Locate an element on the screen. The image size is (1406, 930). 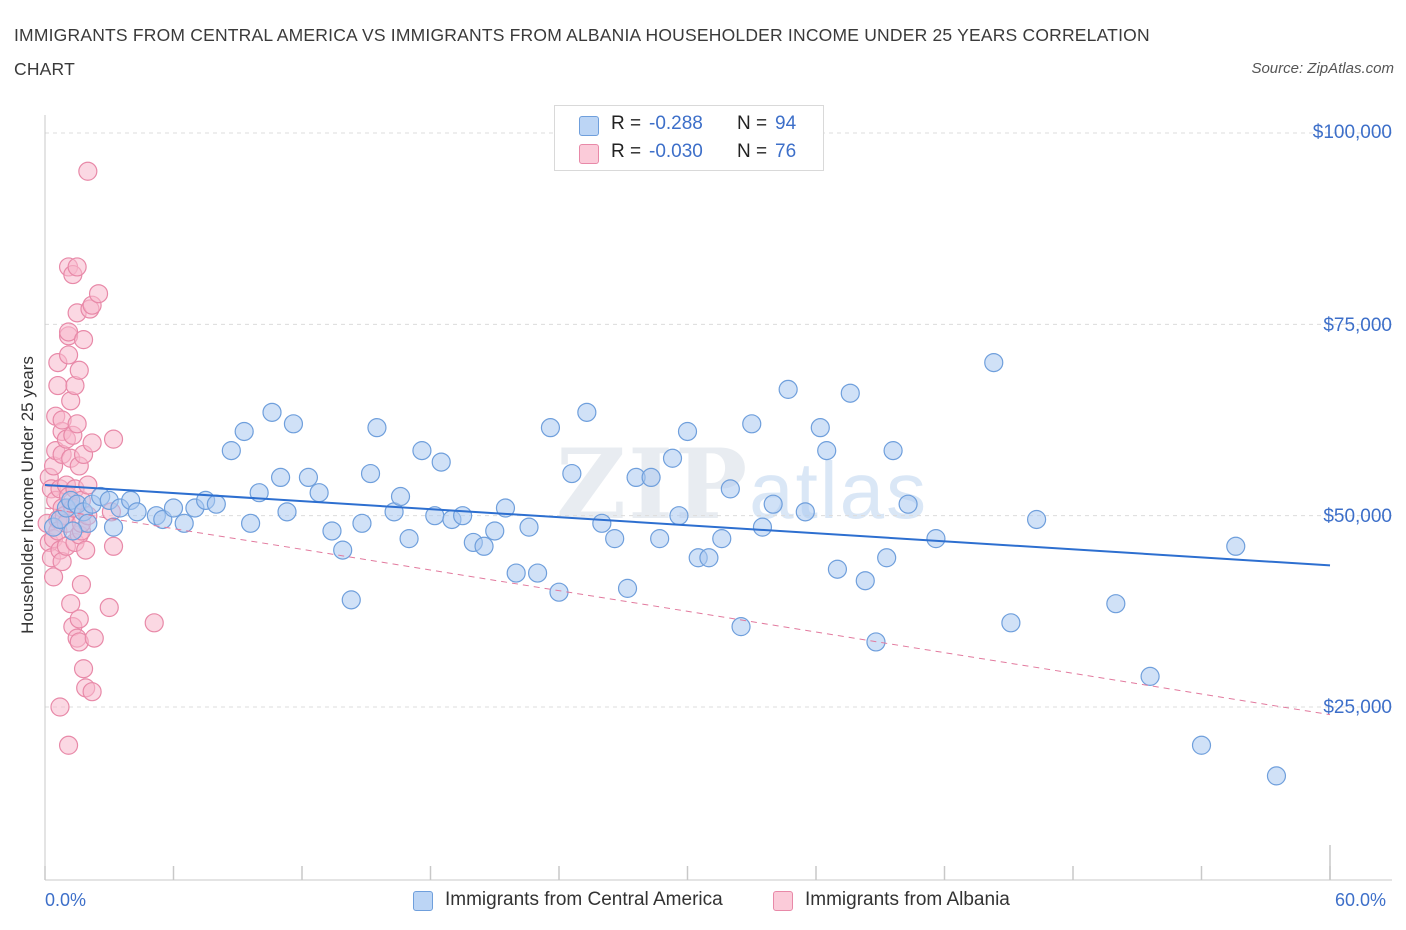
bottom-legend-label: Immigrants from Albania is located at coordinates (907, 899).